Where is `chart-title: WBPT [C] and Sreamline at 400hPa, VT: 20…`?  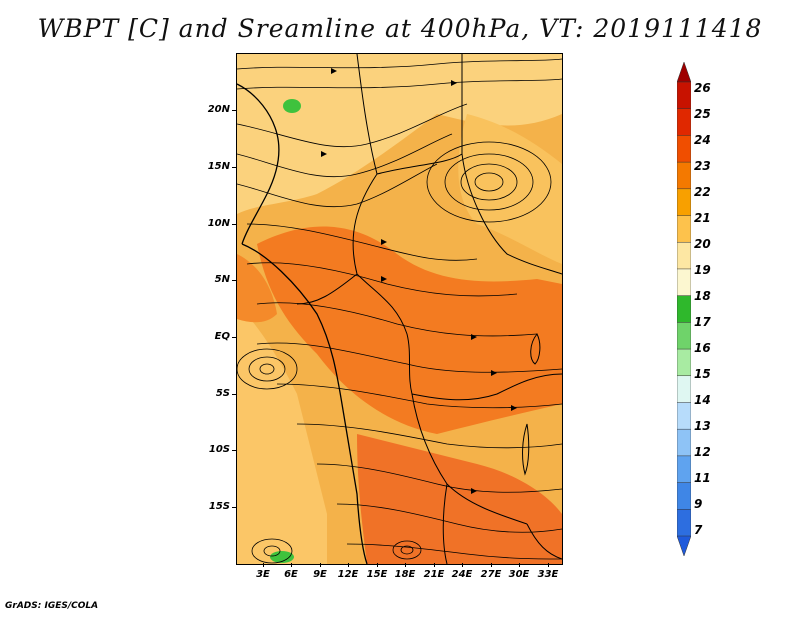 chart-title: WBPT [C] and Sreamline at 400hPa, VT: 20… is located at coordinates (400, 28).